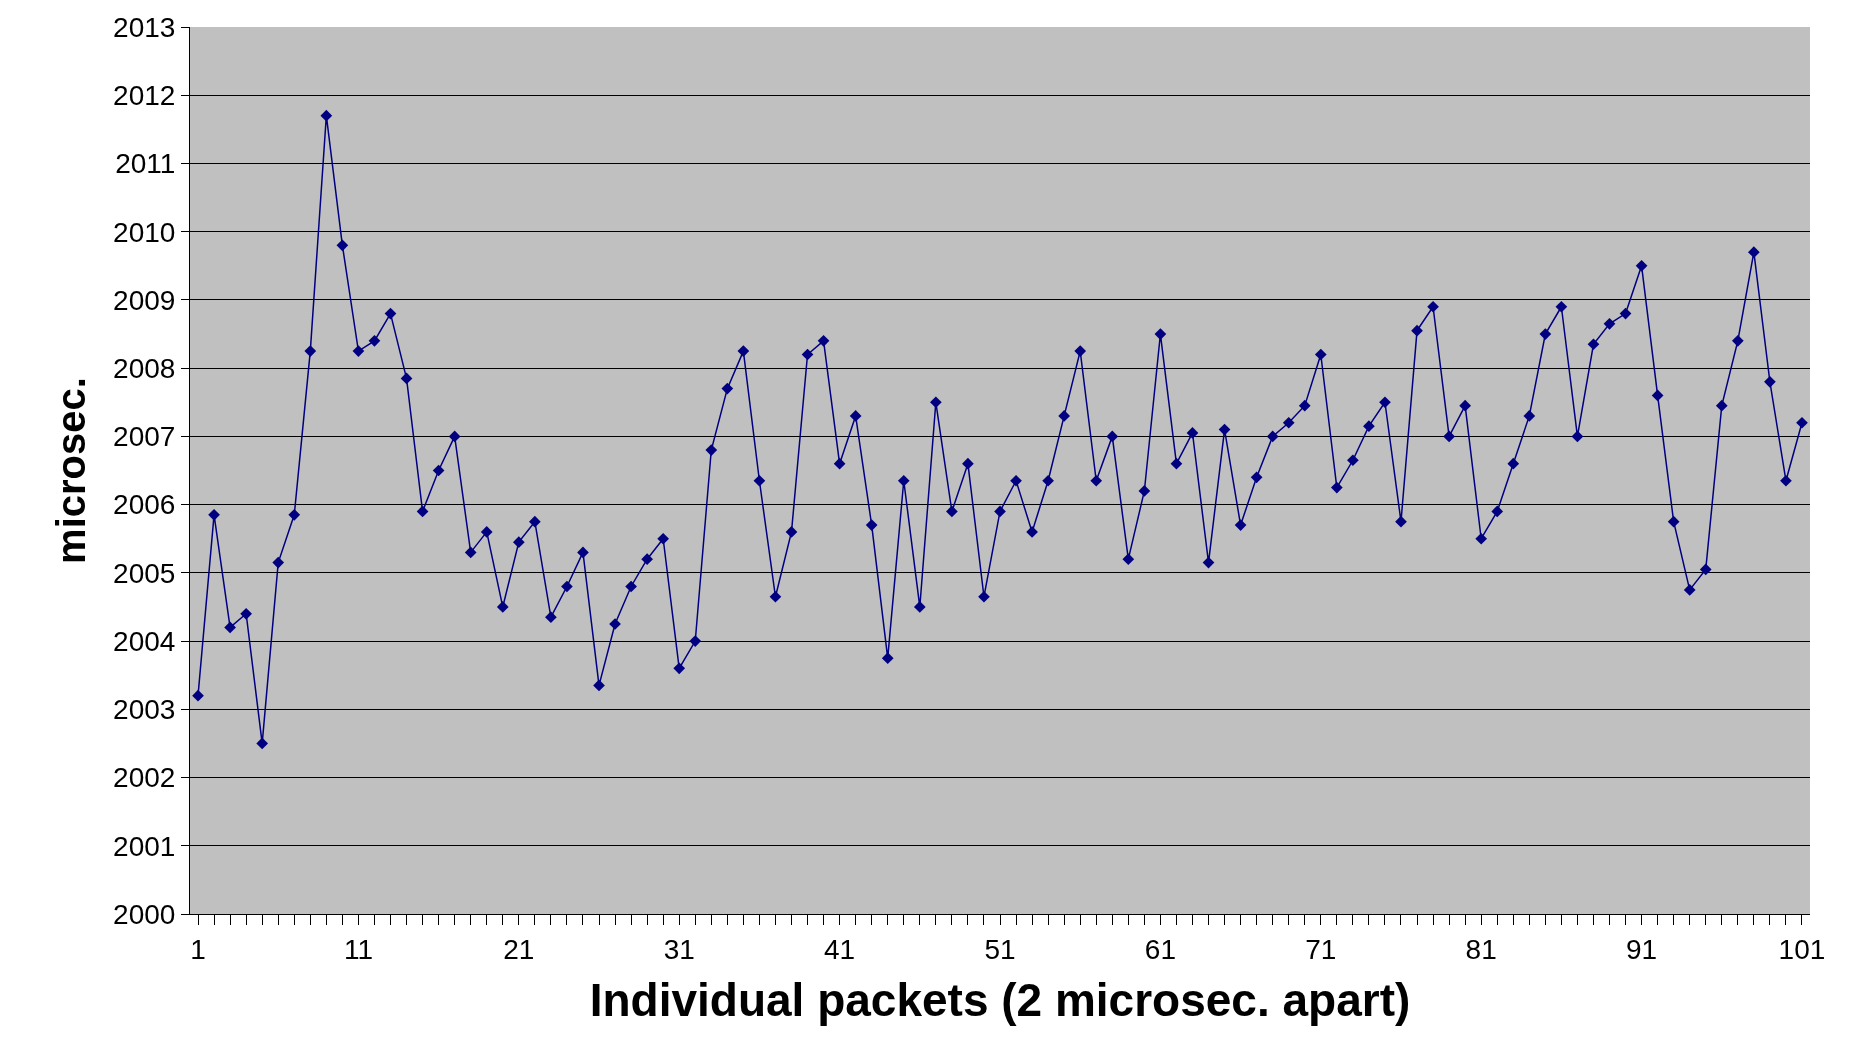 The height and width of the screenshot is (1064, 1850). Describe the element at coordinates (144, 232) in the screenshot. I see `y-tick-label: 2010` at that location.